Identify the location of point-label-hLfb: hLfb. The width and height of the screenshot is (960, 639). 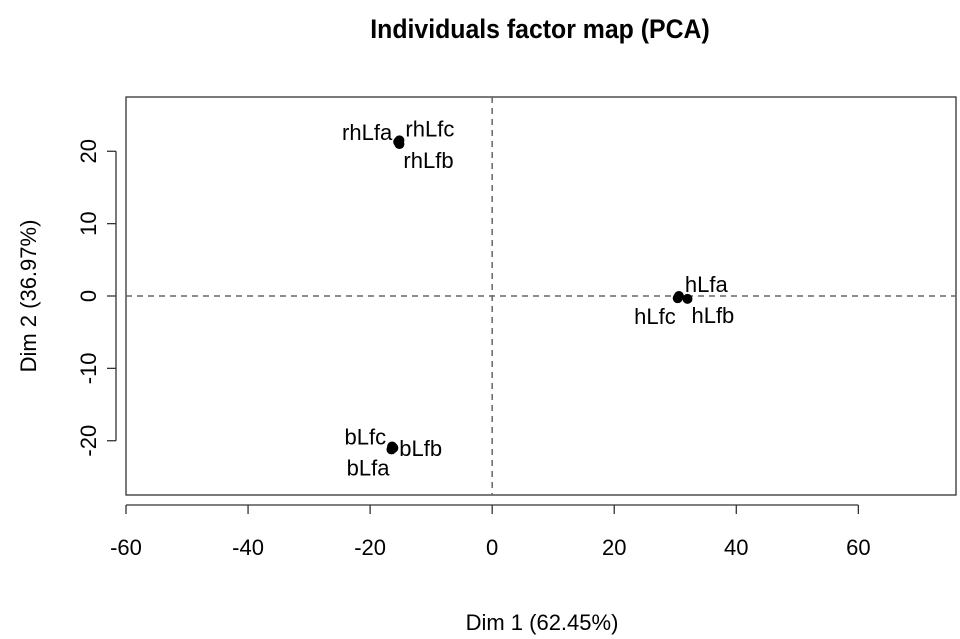
(712, 315).